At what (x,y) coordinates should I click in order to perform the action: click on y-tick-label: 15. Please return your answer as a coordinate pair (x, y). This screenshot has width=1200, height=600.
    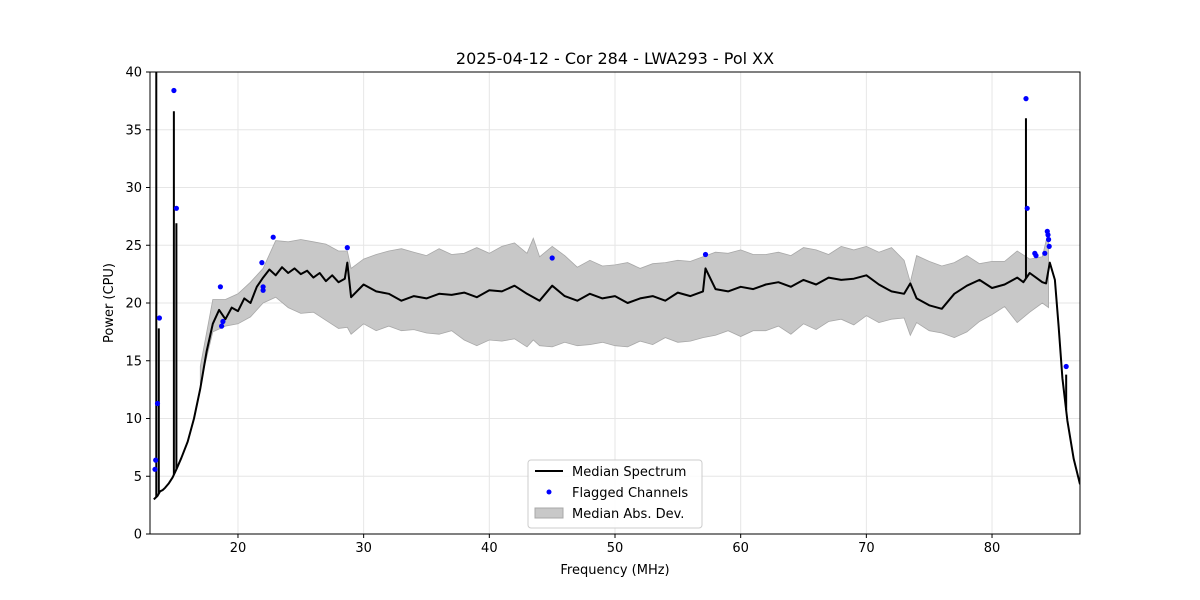
    Looking at the image, I should click on (133, 361).